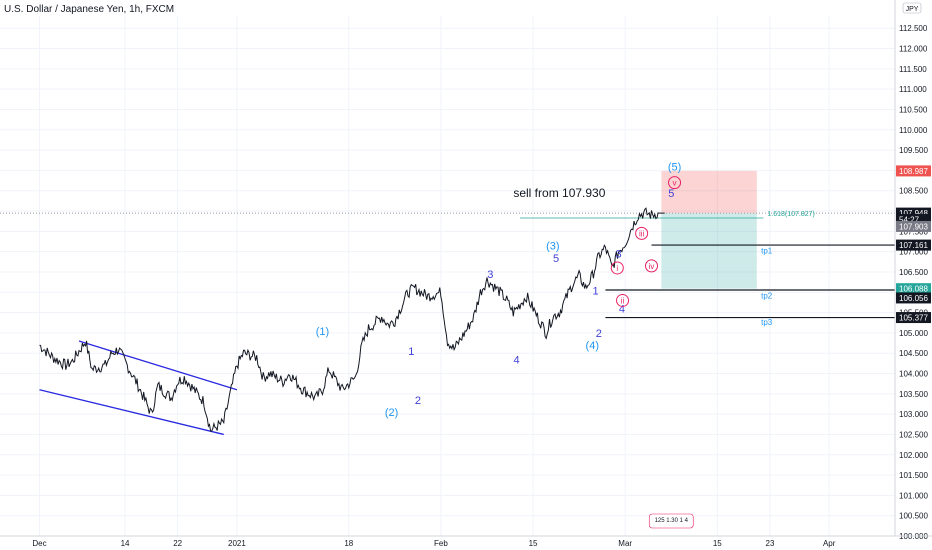 Image resolution: width=932 pixels, height=550 pixels. Describe the element at coordinates (913, 455) in the screenshot. I see `y-tick-label: 102.000` at that location.